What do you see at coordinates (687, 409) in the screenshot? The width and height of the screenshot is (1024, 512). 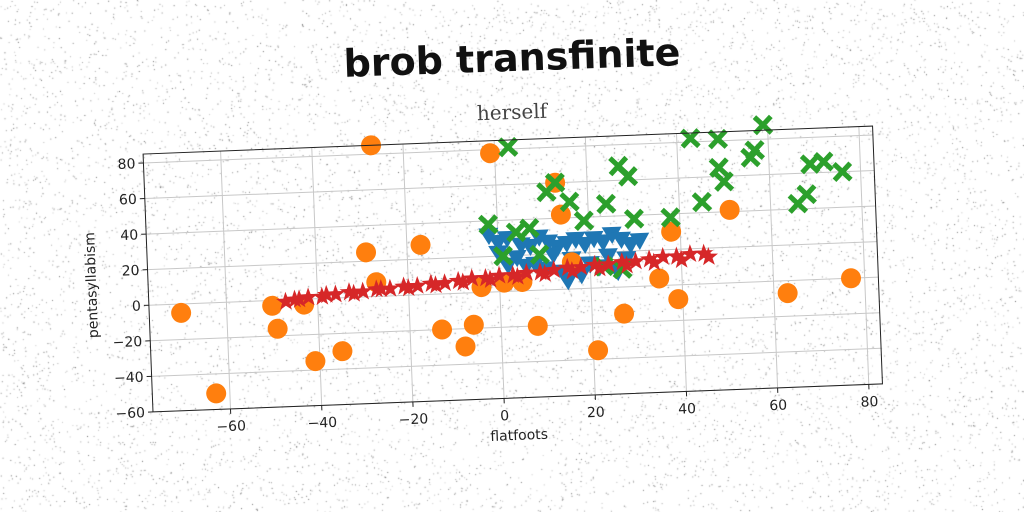 I see `x-tick-label: 40` at bounding box center [687, 409].